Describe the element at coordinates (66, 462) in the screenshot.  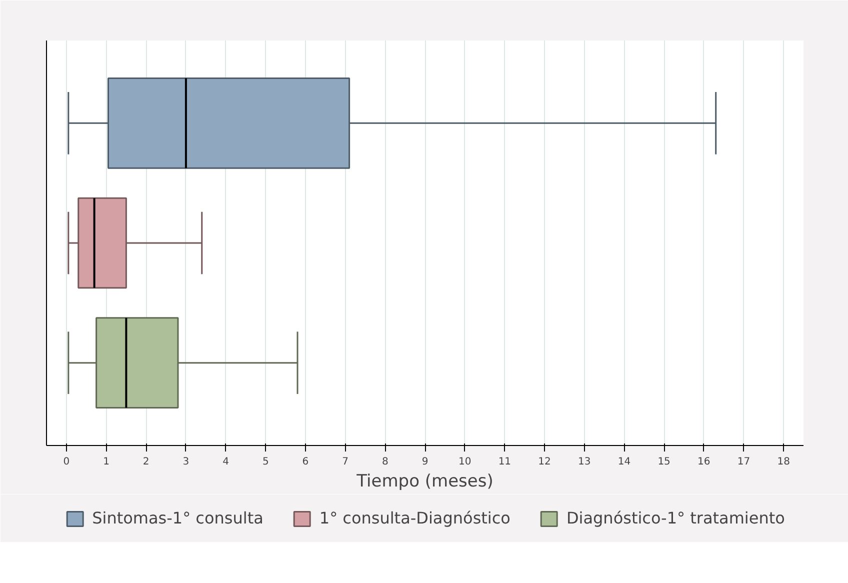
I see `x-tick-label: 0` at that location.